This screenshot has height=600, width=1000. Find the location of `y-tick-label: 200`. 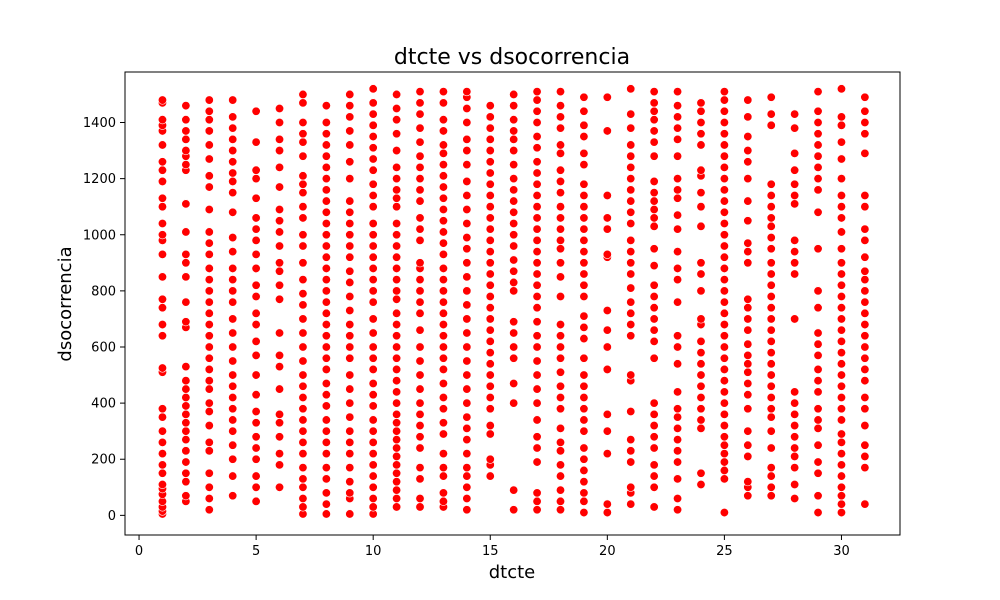

y-tick-label: 200 is located at coordinates (103, 460).